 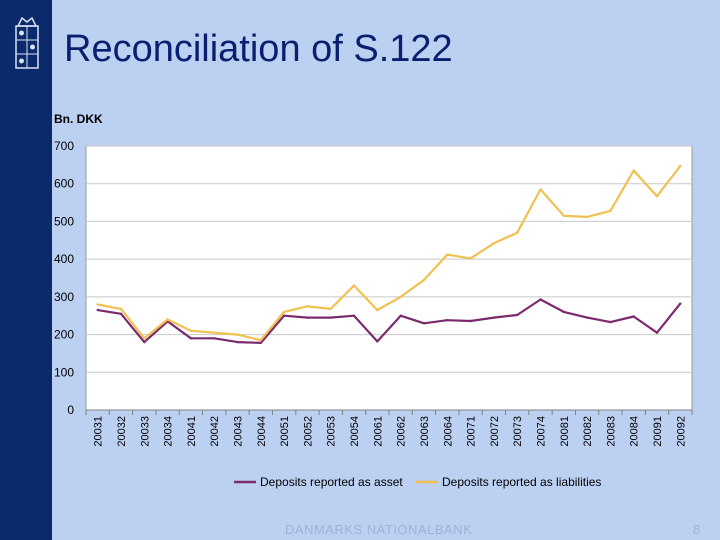 What do you see at coordinates (565, 431) in the screenshot?
I see `x-tick-label: 20081` at bounding box center [565, 431].